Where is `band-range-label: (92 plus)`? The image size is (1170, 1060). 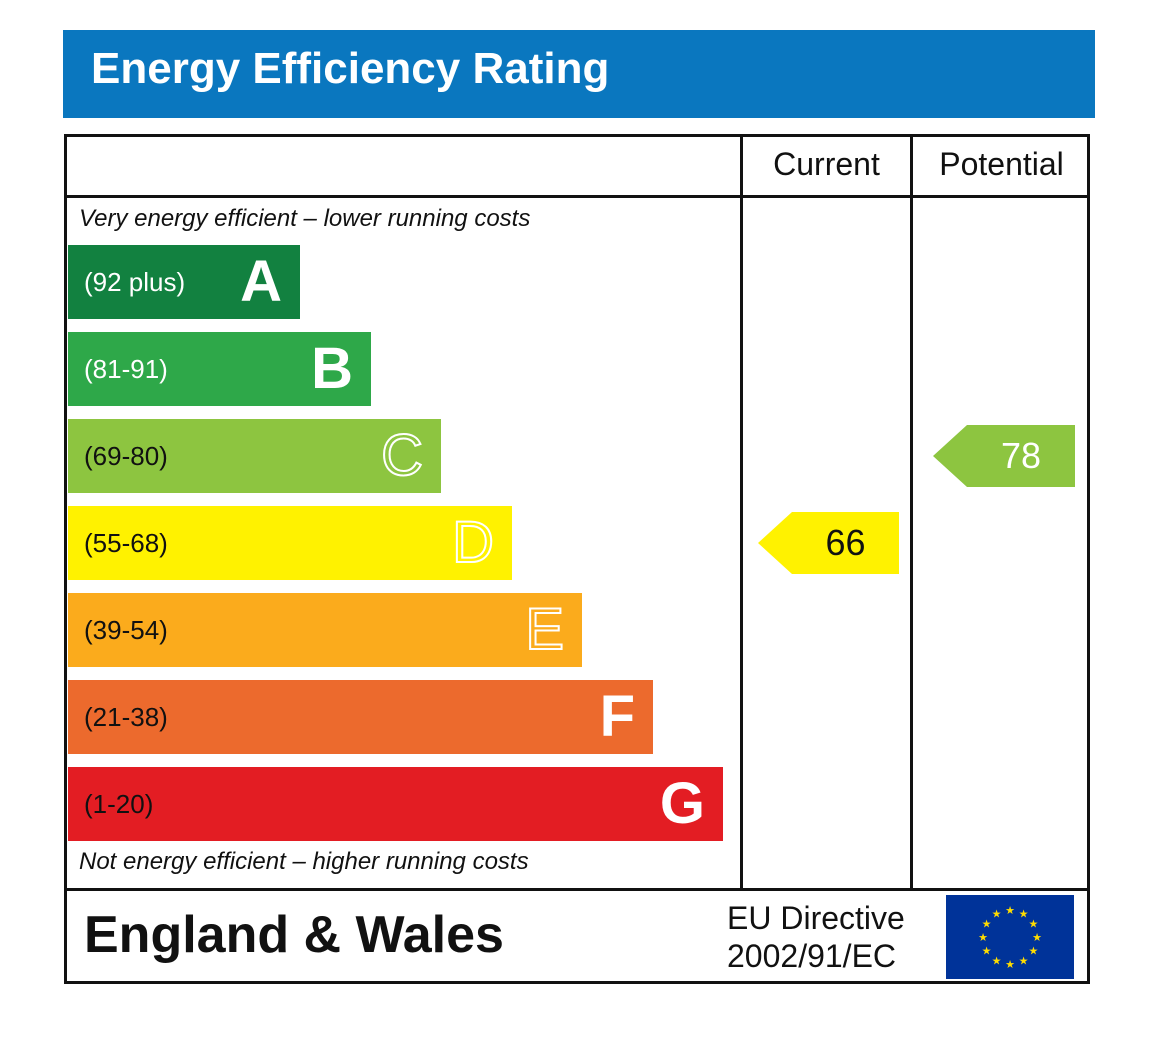 band-range-label: (92 plus) is located at coordinates (135, 282).